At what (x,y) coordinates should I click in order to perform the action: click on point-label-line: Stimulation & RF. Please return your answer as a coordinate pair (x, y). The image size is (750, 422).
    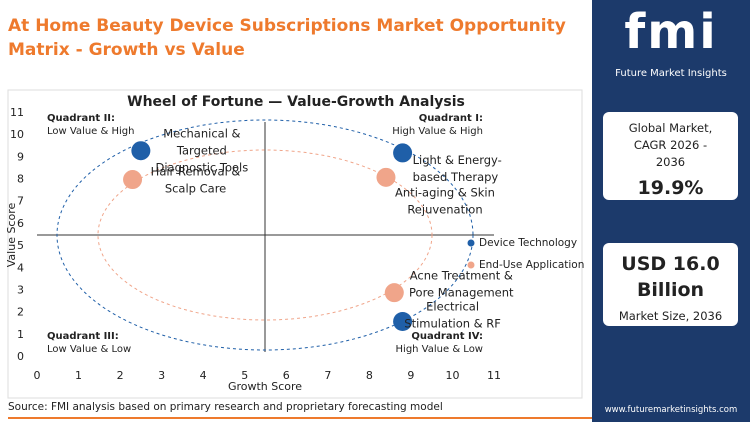
    Looking at the image, I should click on (452, 323).